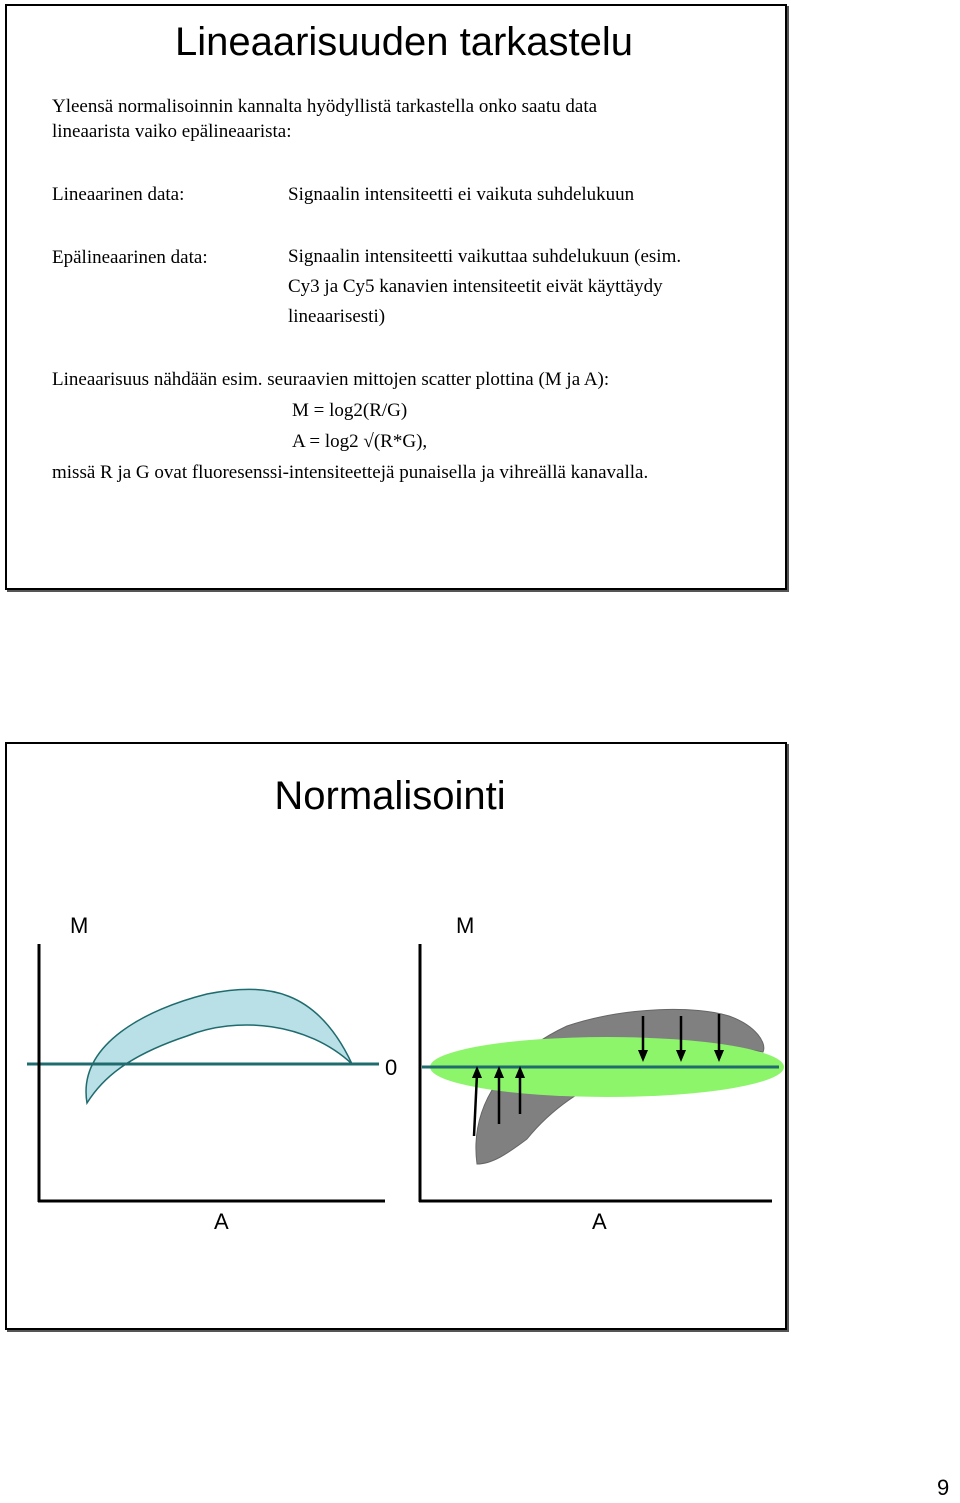 This screenshot has width=960, height=1503. What do you see at coordinates (79, 925) in the screenshot?
I see `left-y-axis-label: M` at bounding box center [79, 925].